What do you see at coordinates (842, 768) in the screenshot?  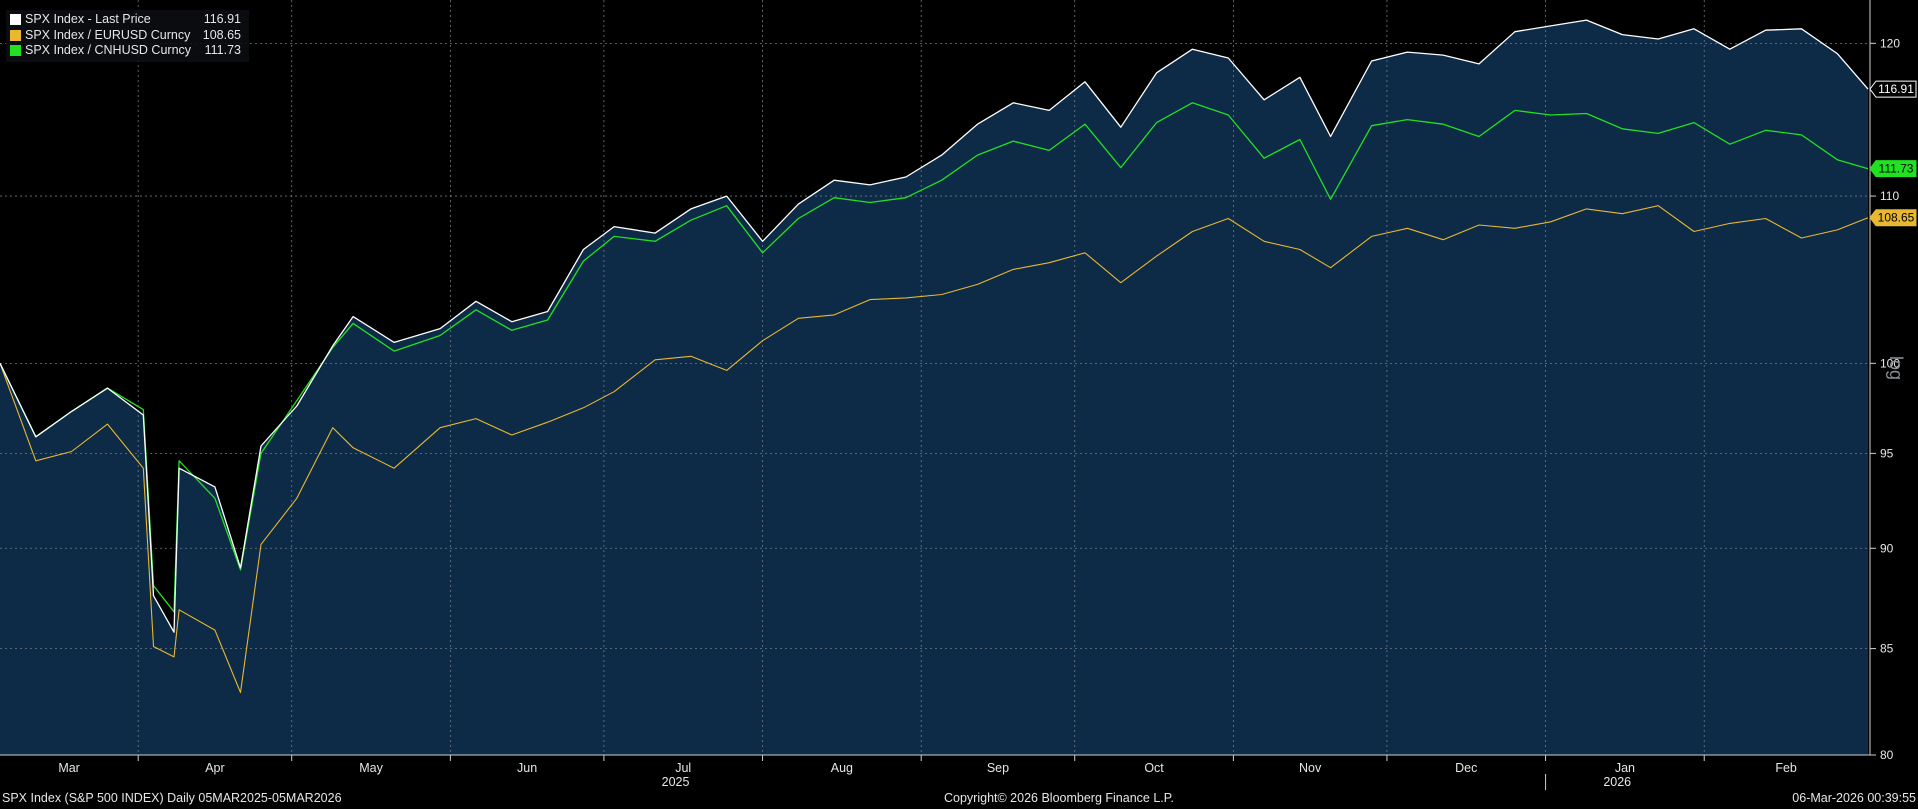 I see `x-tick-label: Aug` at bounding box center [842, 768].